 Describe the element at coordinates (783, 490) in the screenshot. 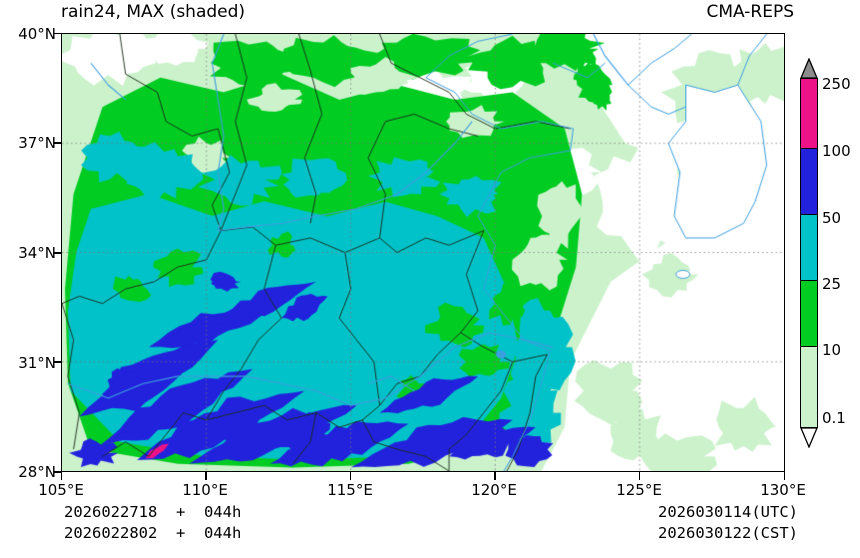

I see `x-axis-label-5: 130°E` at that location.